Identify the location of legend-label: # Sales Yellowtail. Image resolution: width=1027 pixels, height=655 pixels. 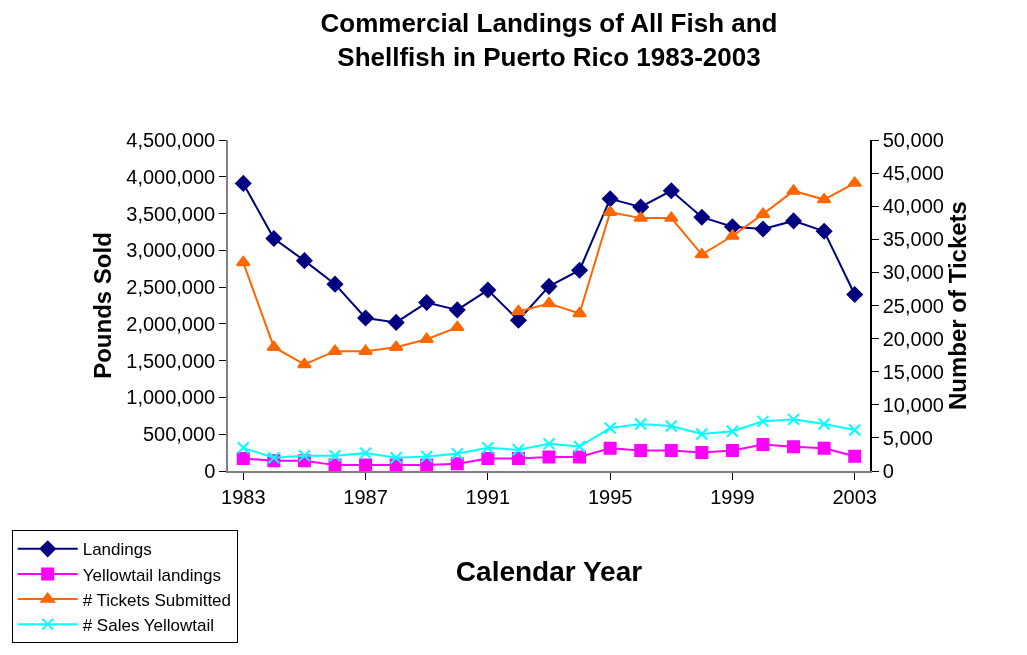
(148, 625).